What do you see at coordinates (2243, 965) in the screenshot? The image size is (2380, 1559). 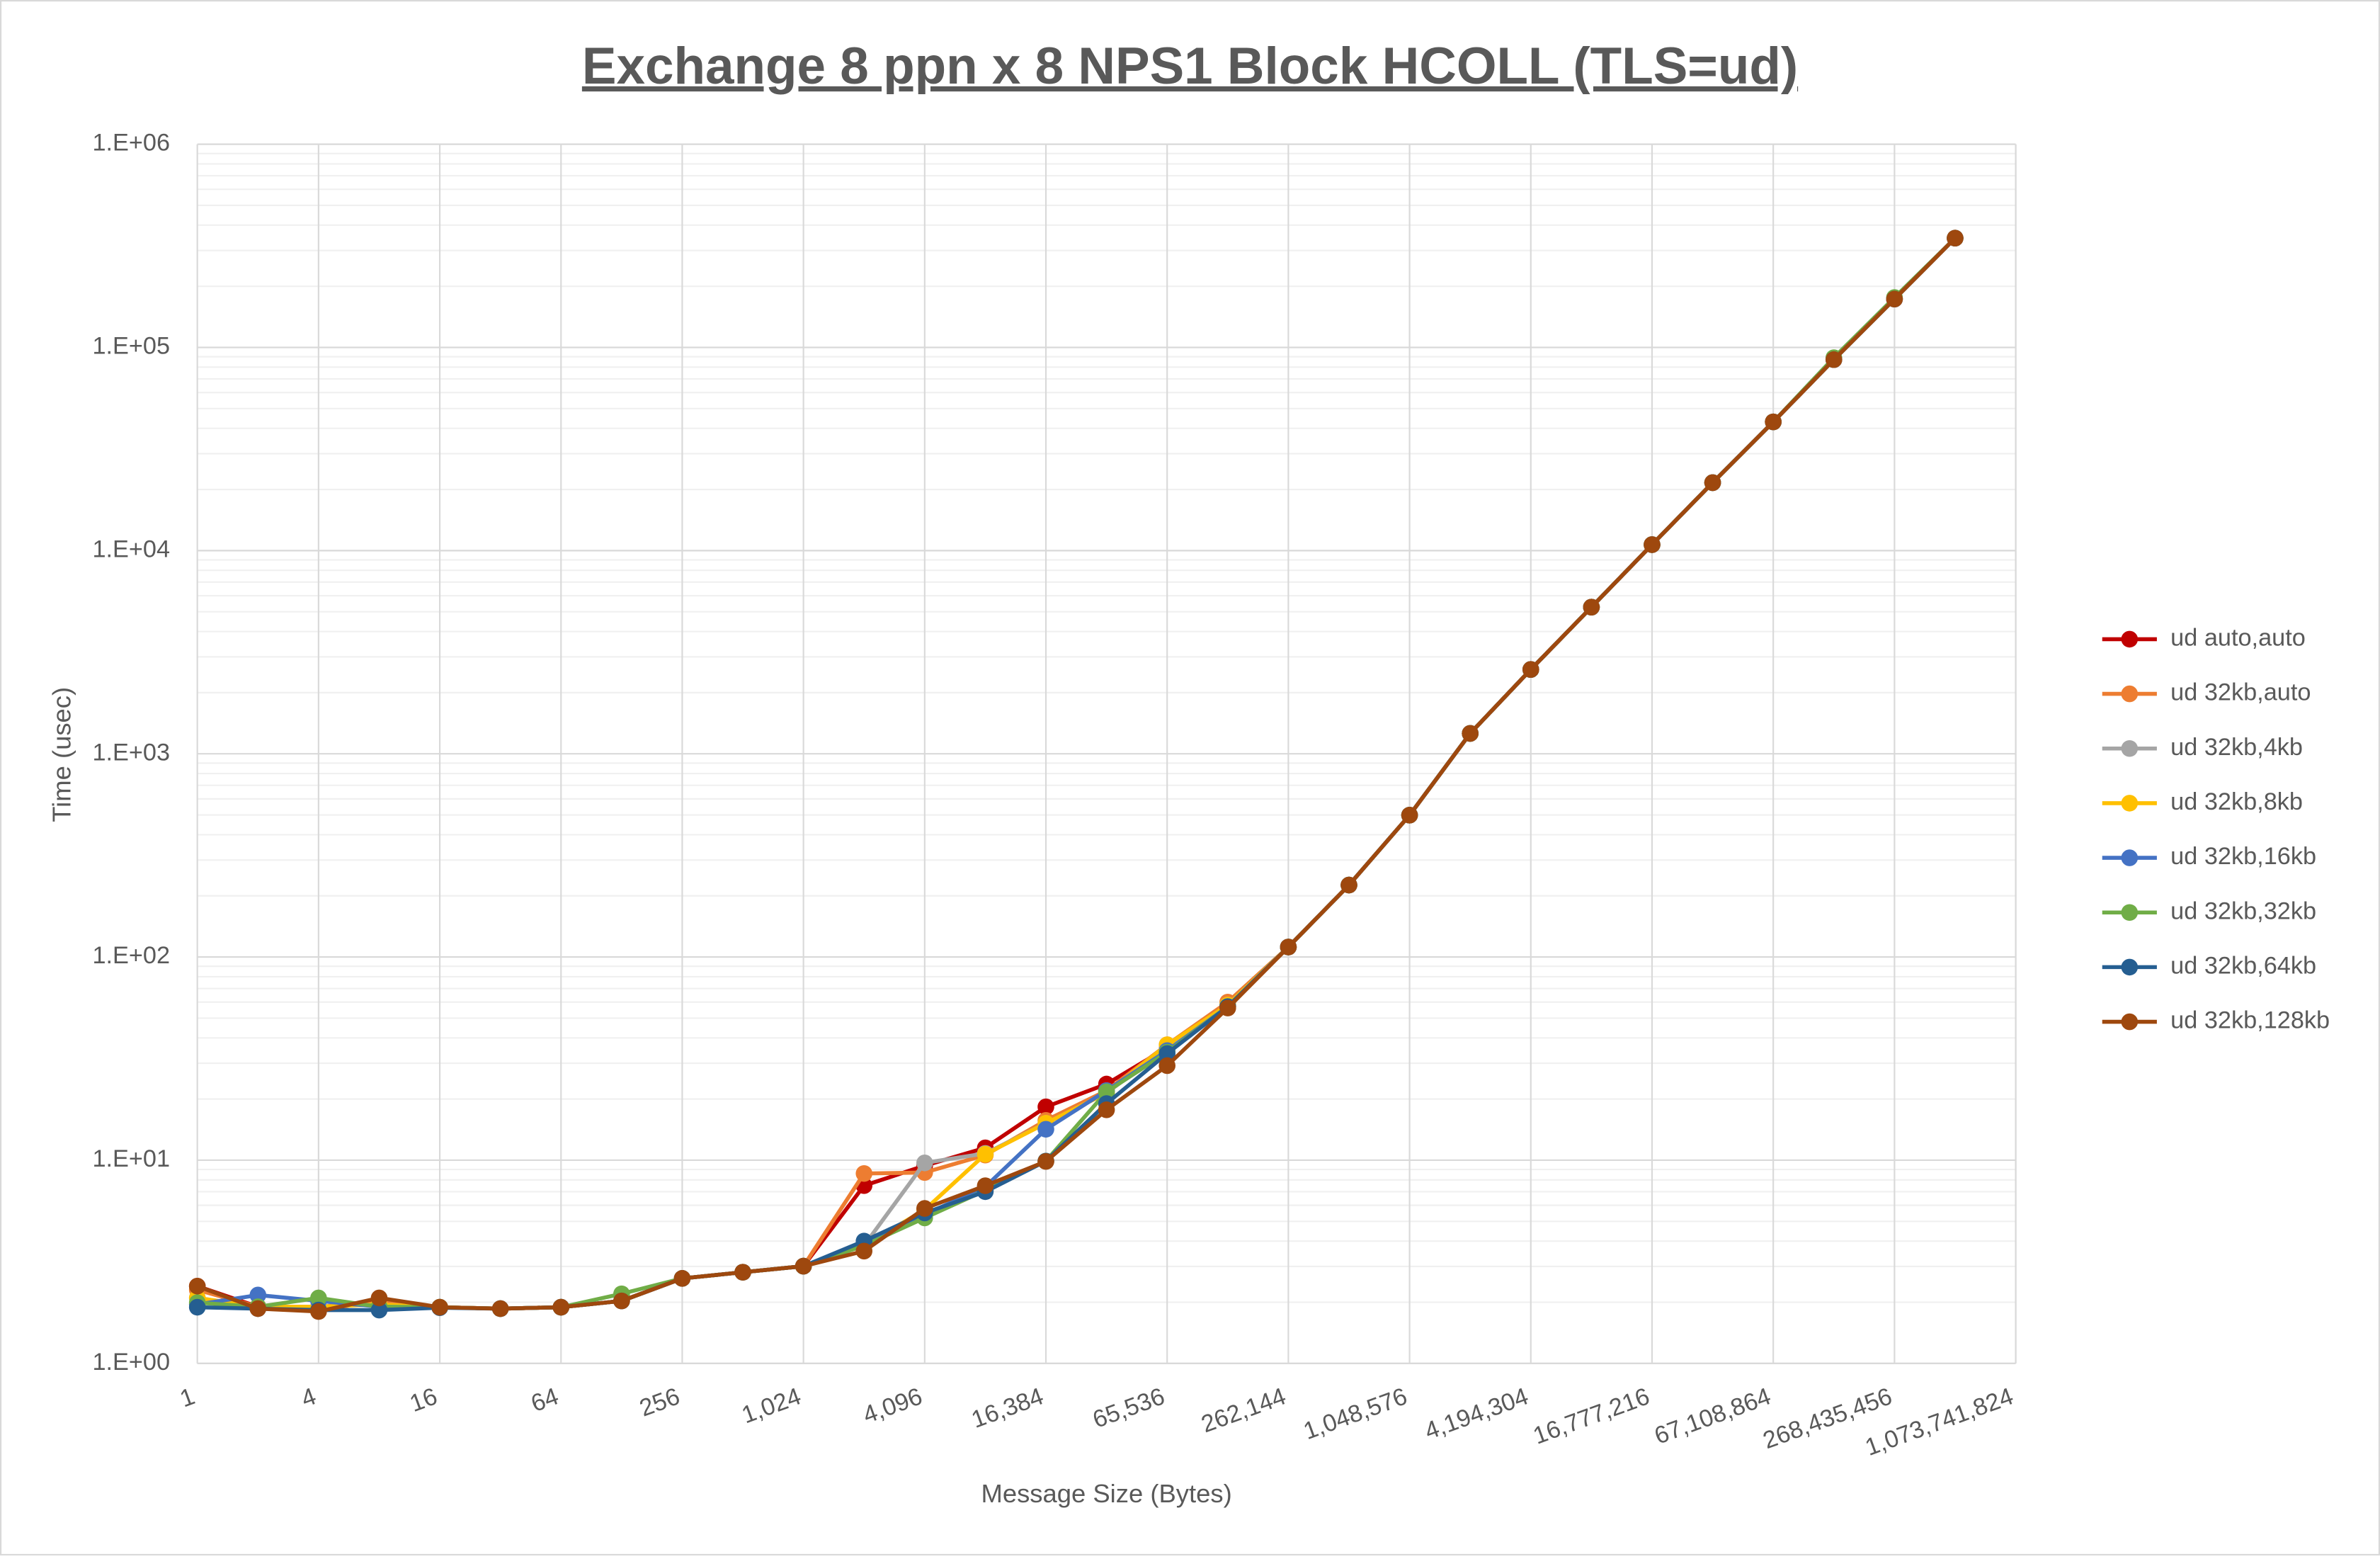 I see `legend-label: ud 32kb,64kb` at bounding box center [2243, 965].